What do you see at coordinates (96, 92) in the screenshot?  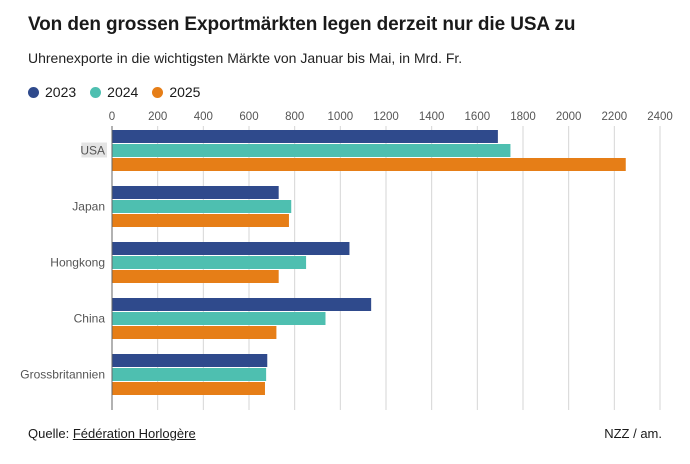 I see `legend-dot-2024` at bounding box center [96, 92].